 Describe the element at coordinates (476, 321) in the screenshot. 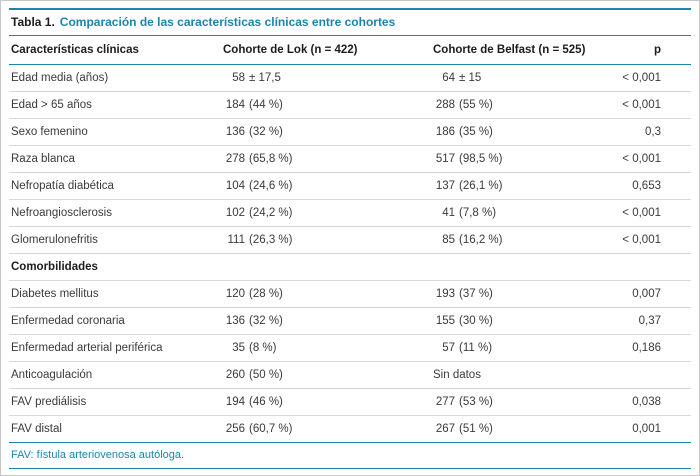

I see `value-detail: (30 %)` at that location.